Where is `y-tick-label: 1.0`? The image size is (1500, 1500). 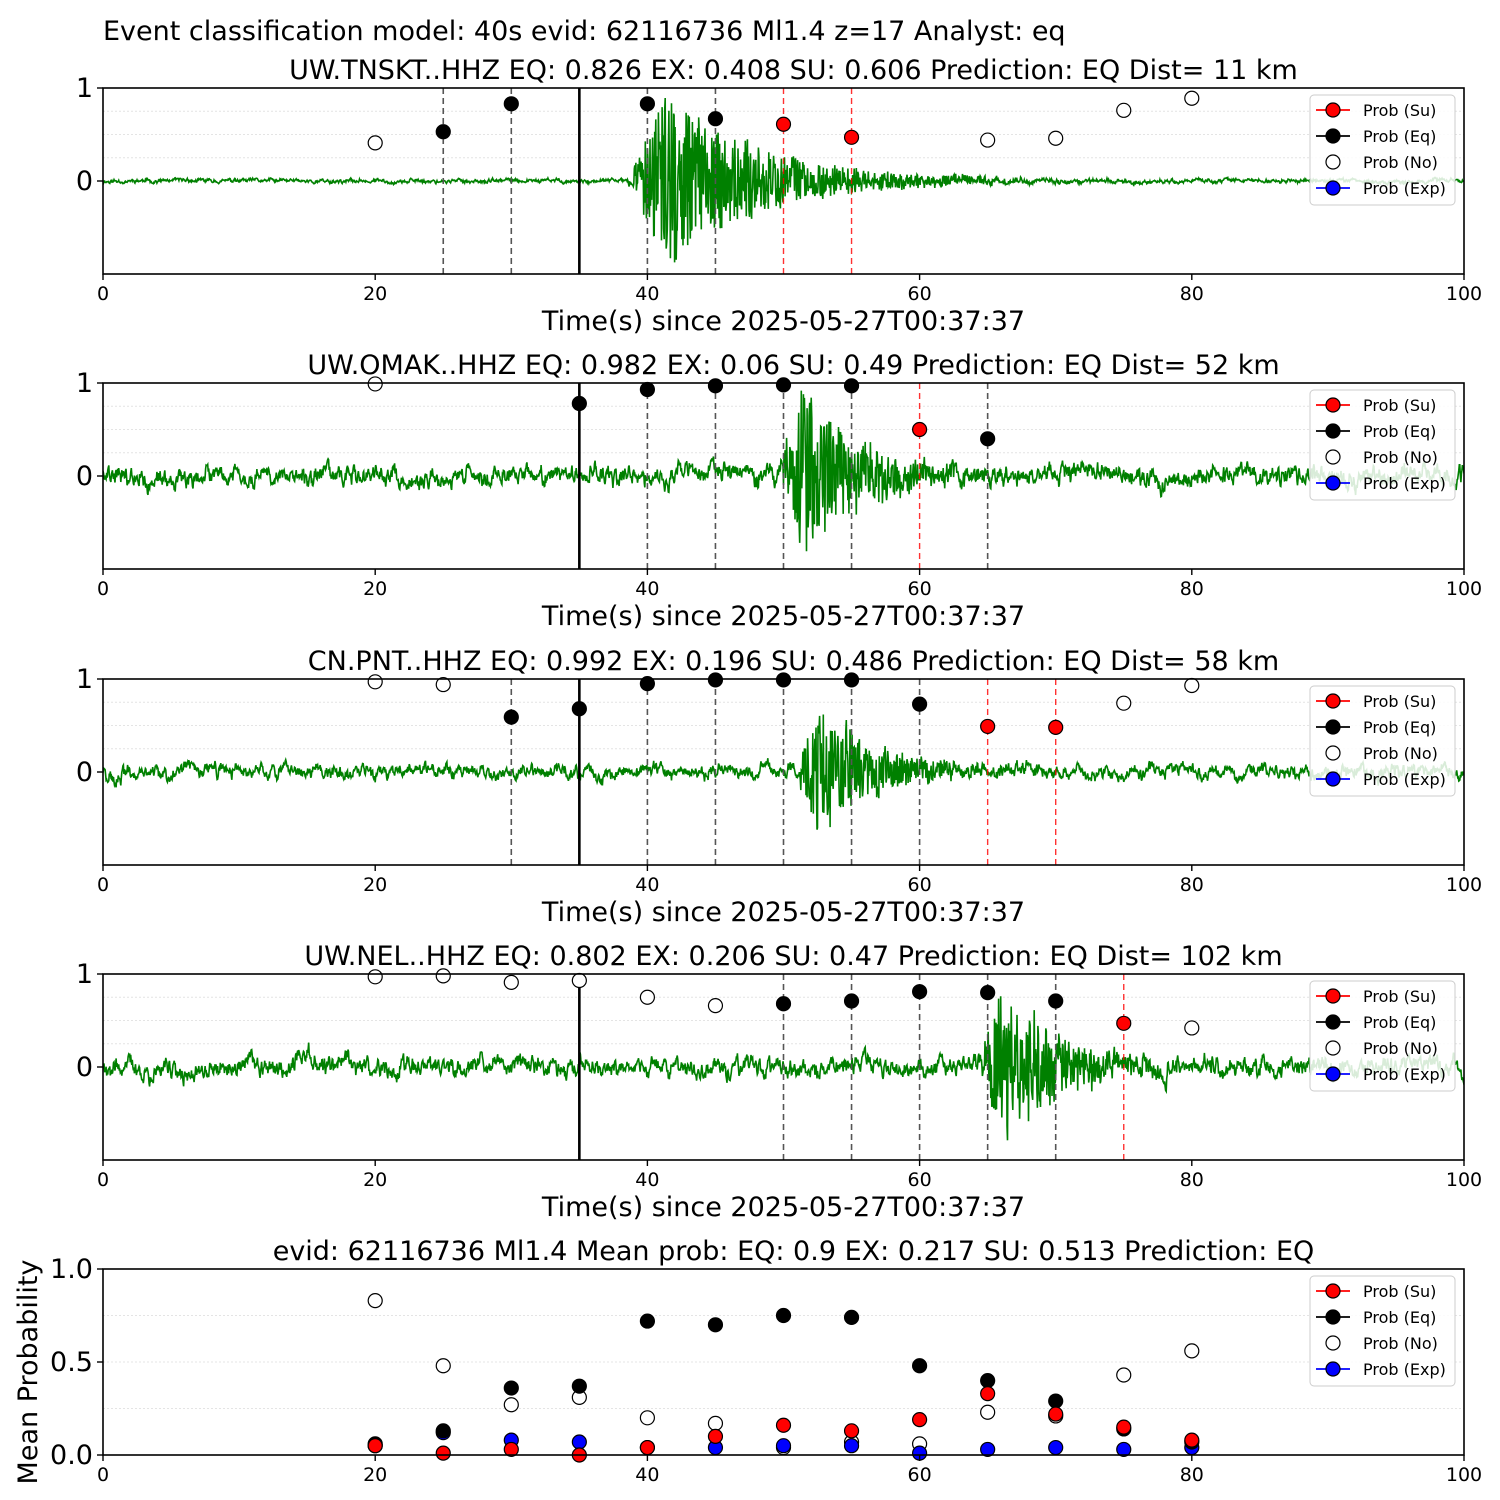 y-tick-label: 1.0 is located at coordinates (71, 1269).